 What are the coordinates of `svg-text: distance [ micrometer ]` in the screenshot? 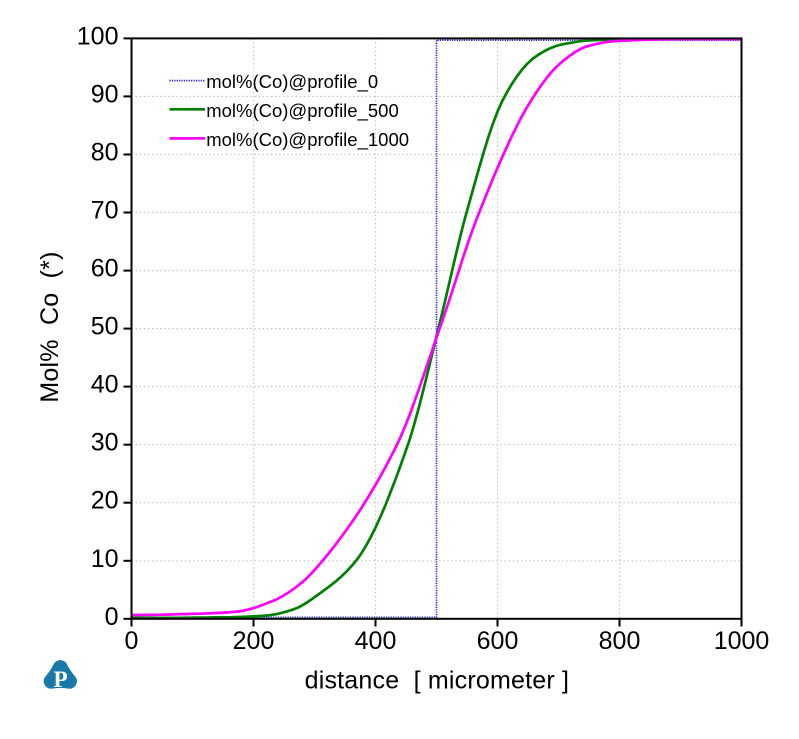 It's located at (437, 681).